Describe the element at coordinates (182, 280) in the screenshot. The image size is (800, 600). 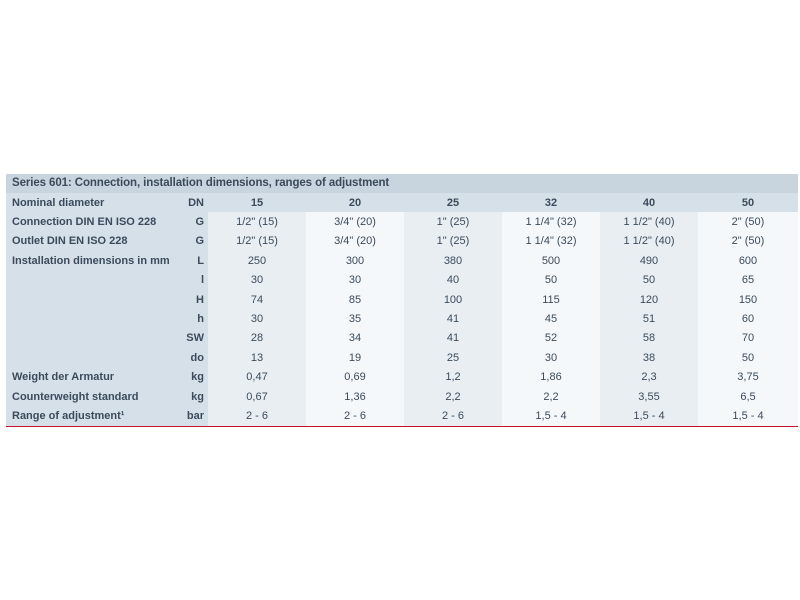
I see `row-unit: l` at that location.